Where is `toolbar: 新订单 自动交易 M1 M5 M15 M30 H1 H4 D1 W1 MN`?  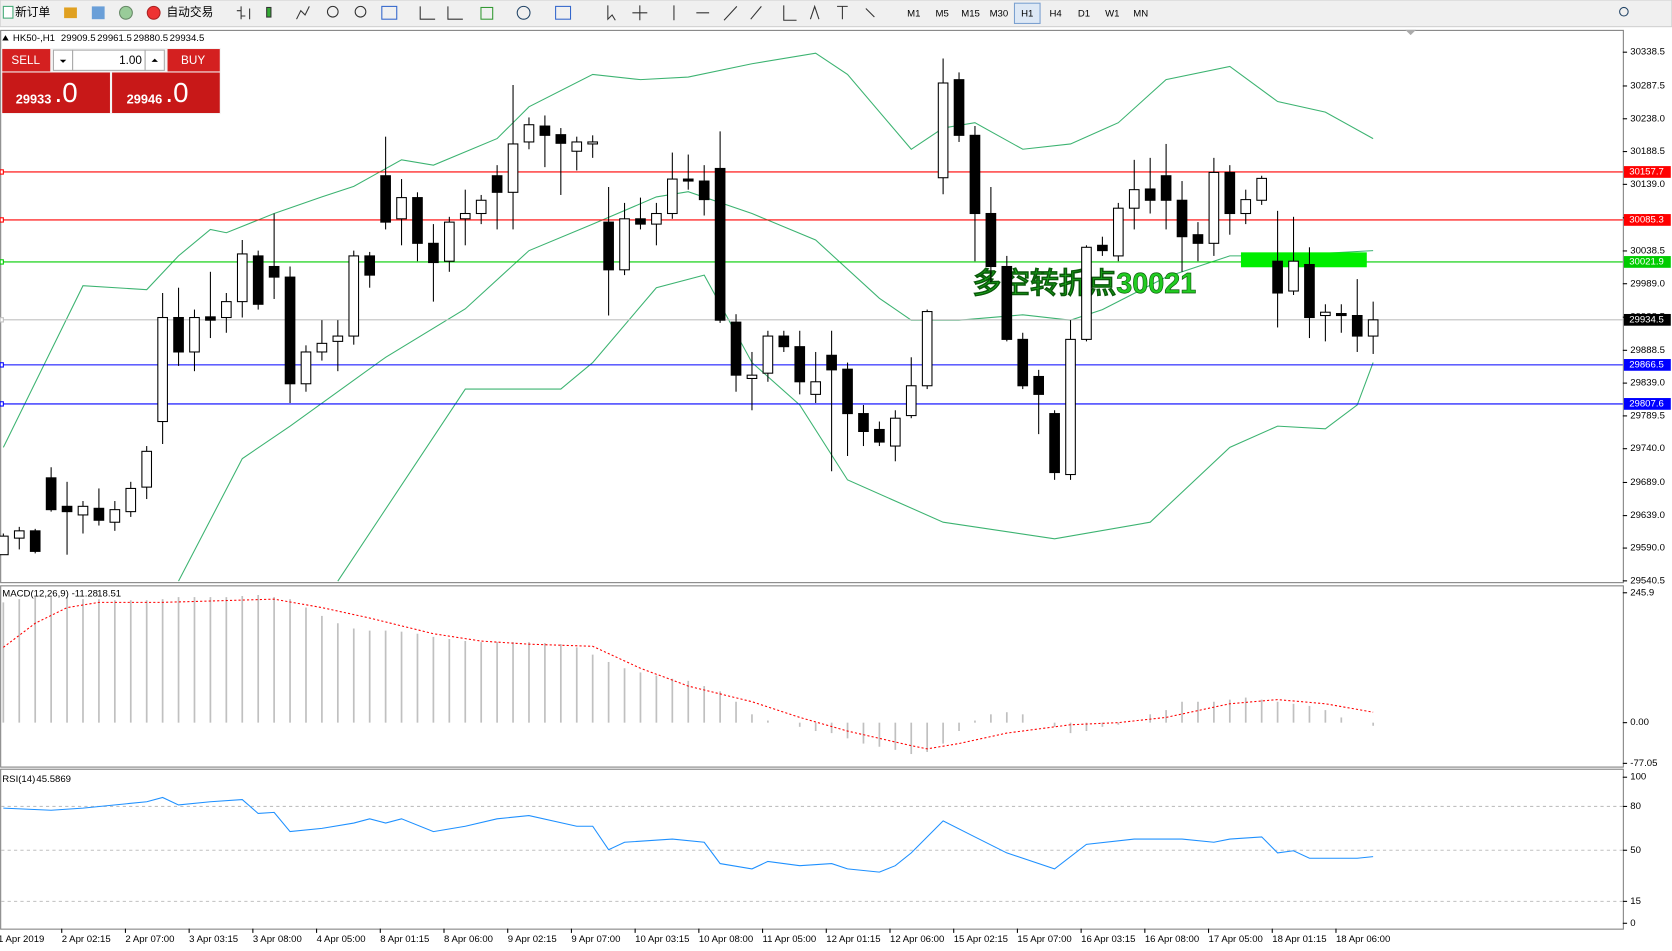
toolbar: 新订单 自动交易 M1 M5 M15 M30 H1 H4 D1 W1 MN is located at coordinates (836, 14).